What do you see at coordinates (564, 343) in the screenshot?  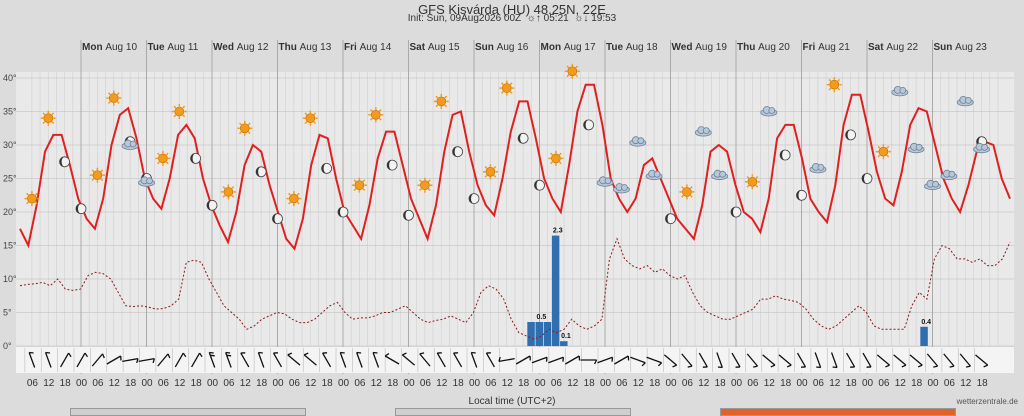 I see `precip-bar` at bounding box center [564, 343].